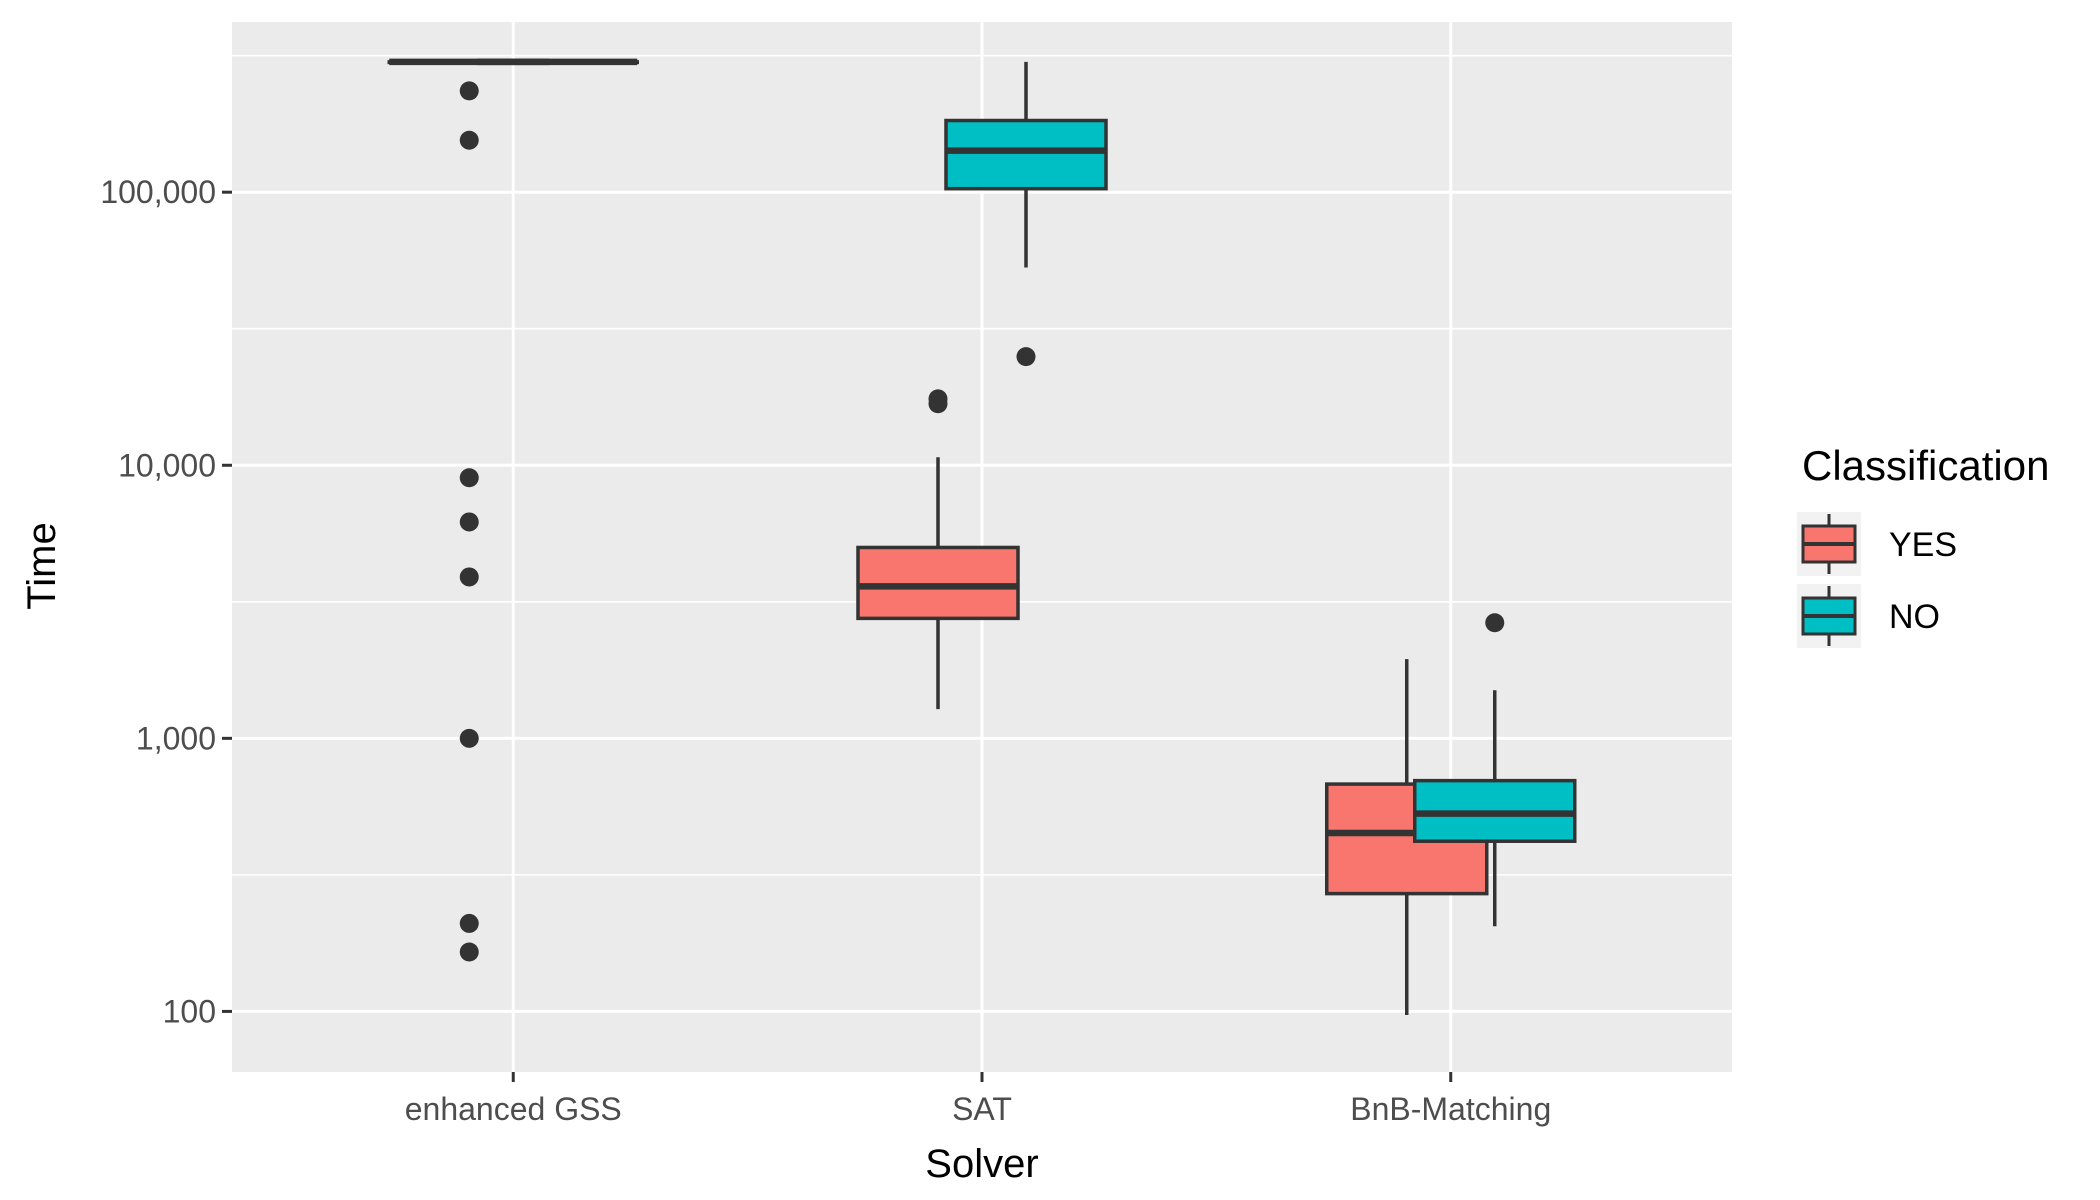 Image resolution: width=2100 pixels, height=1200 pixels. I want to click on y-axis-title: Time, so click(42, 565).